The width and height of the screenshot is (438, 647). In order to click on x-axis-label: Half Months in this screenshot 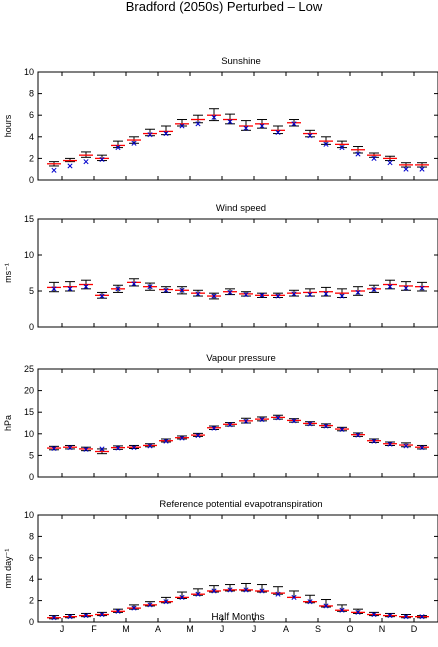, I will do `click(237, 617)`.